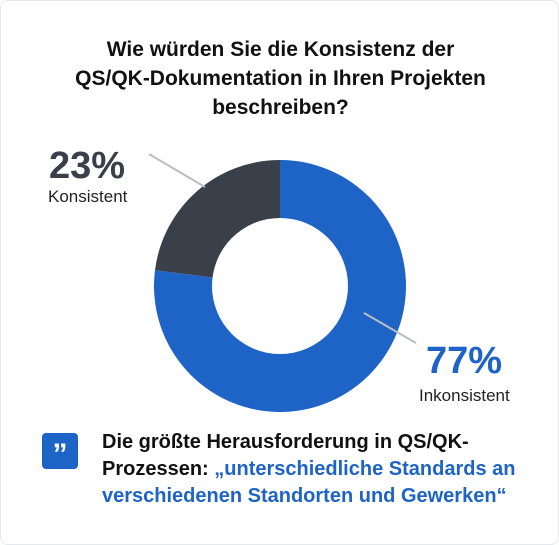 Image resolution: width=559 pixels, height=545 pixels. What do you see at coordinates (304, 496) in the screenshot?
I see `footer-line-3-highlight: verschiedenen Standorten und Gewerken“` at bounding box center [304, 496].